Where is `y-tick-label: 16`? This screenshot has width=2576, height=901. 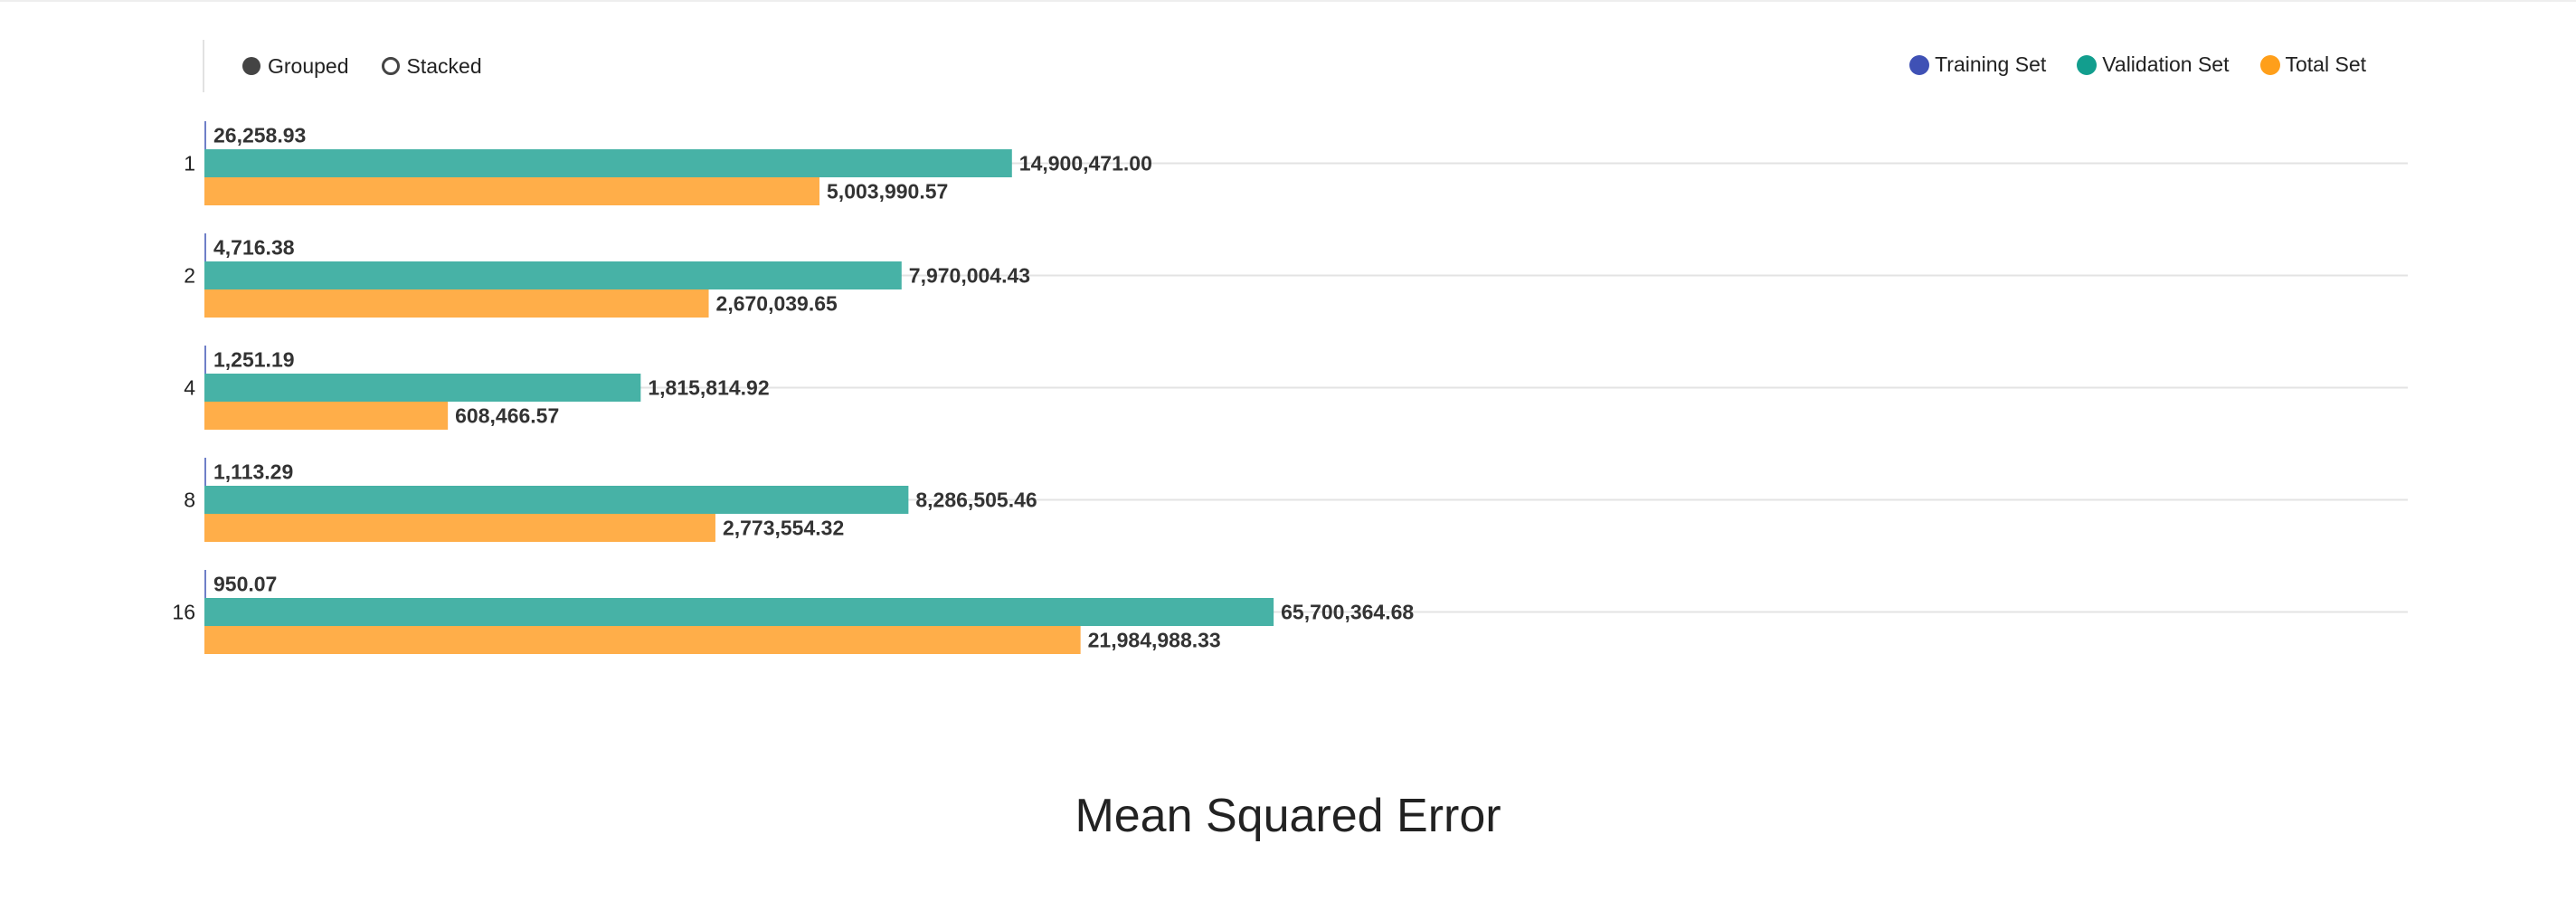 y-tick-label: 16 is located at coordinates (184, 612).